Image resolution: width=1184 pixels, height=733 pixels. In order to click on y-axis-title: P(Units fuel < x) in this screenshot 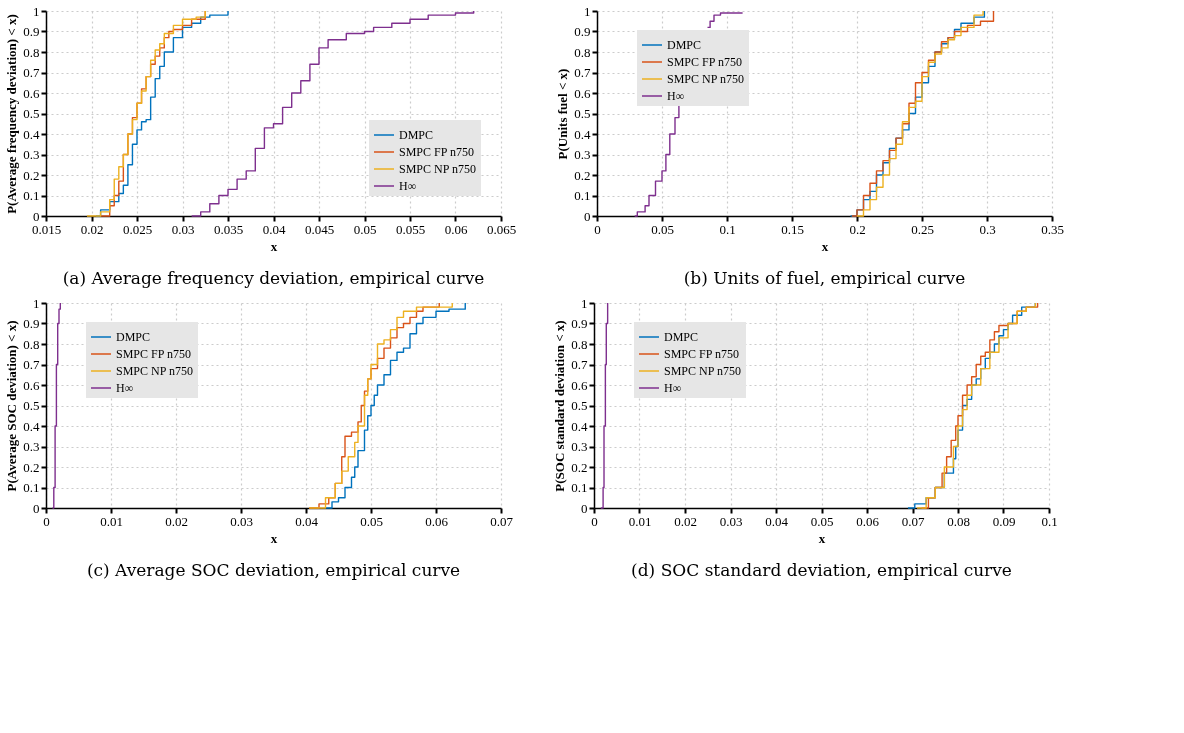, I will do `click(563, 114)`.